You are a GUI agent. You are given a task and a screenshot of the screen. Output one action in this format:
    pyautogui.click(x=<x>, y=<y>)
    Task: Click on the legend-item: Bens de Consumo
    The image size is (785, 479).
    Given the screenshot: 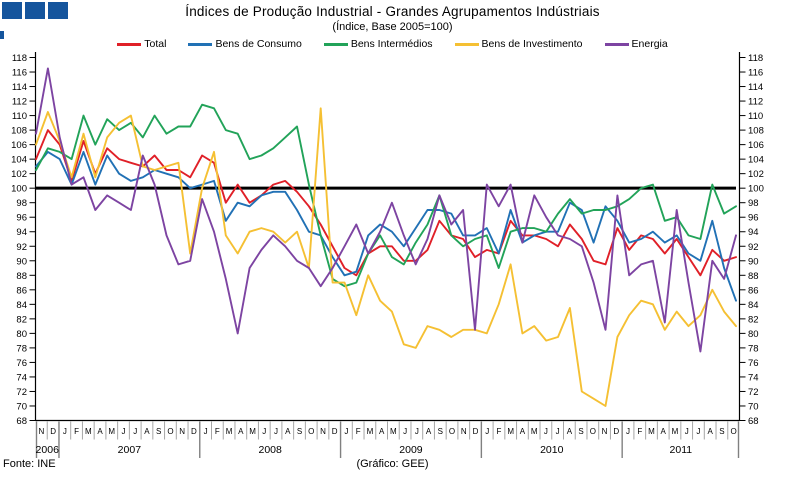 What is the action you would take?
    pyautogui.click(x=245, y=44)
    